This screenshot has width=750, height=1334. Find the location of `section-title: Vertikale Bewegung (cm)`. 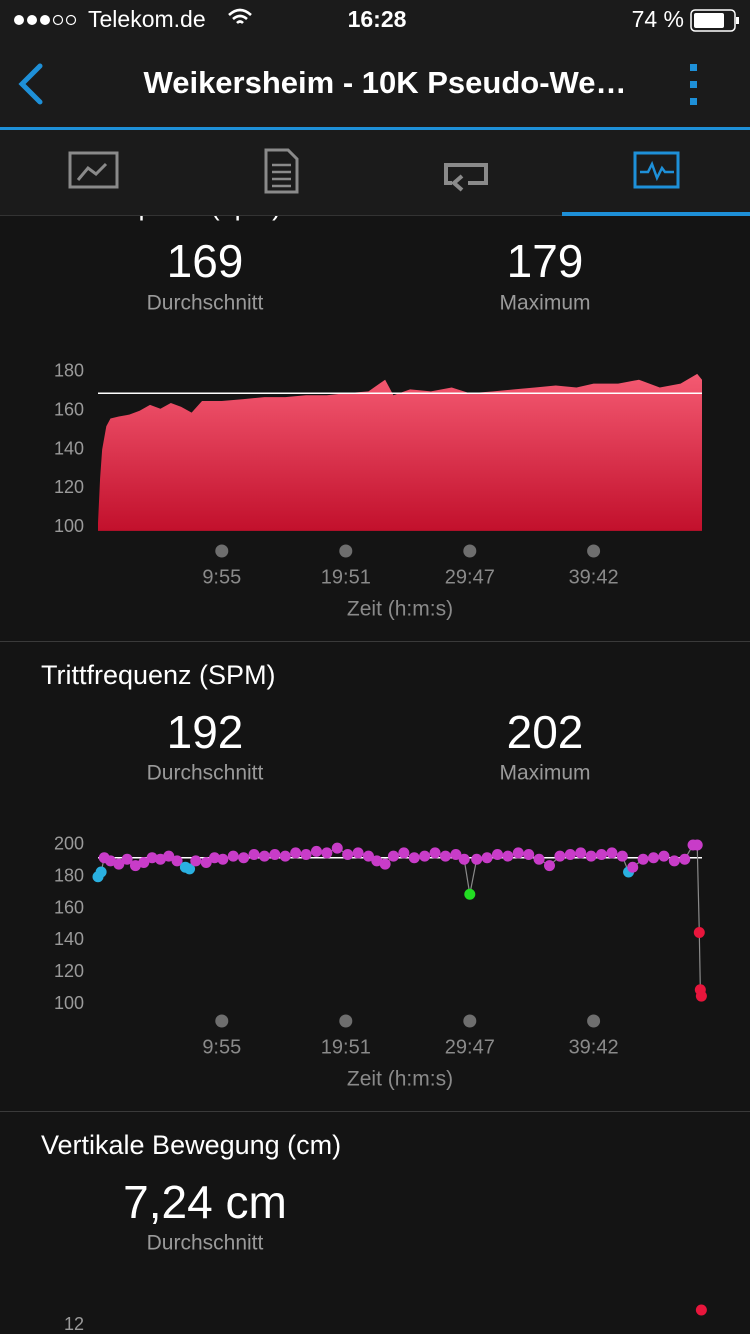

section-title: Vertikale Bewegung (cm) is located at coordinates (191, 1145).